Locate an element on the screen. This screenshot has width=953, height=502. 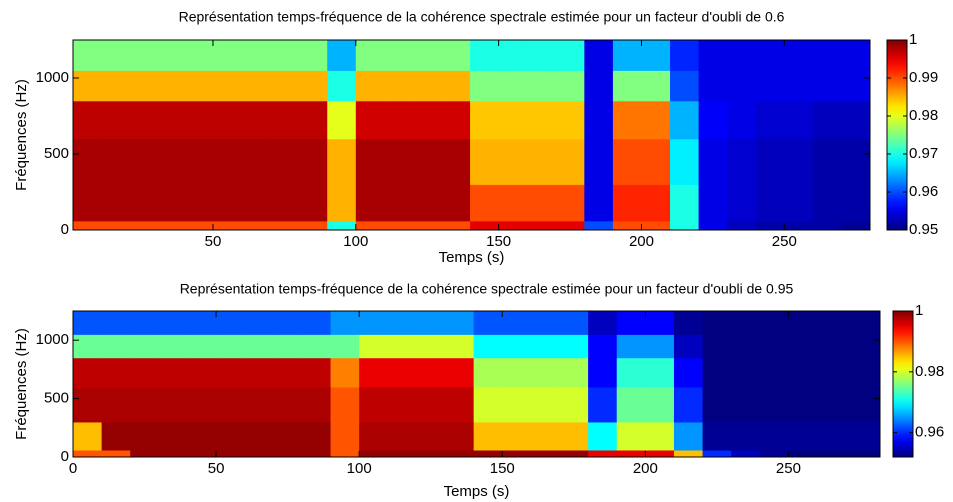
colorbar is located at coordinates (897, 135).